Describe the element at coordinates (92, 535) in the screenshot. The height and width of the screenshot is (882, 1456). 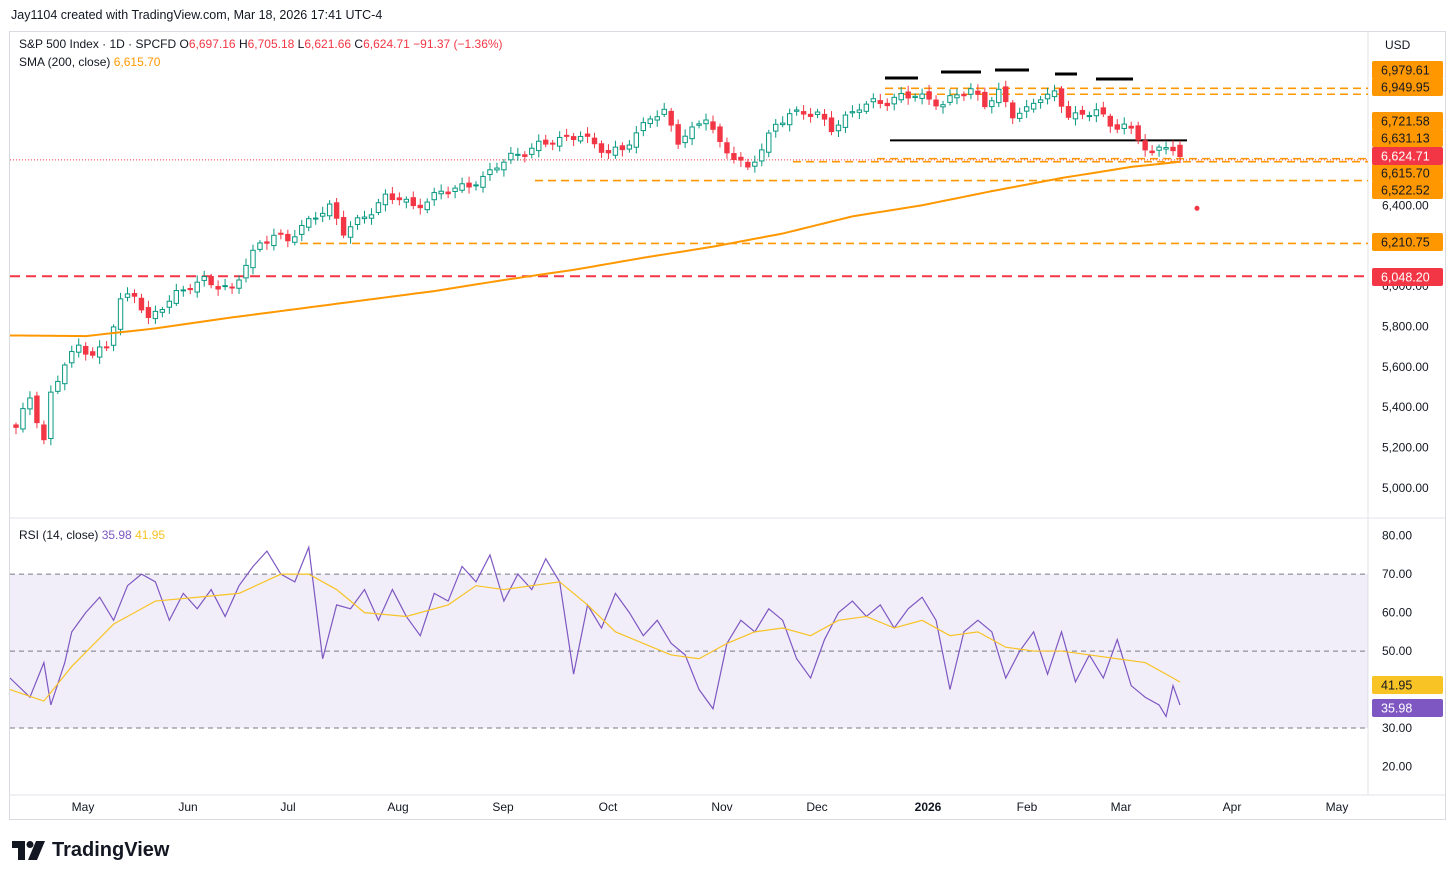
I see `rsi-legend: RSI (14, close) 35.98 41.95` at that location.